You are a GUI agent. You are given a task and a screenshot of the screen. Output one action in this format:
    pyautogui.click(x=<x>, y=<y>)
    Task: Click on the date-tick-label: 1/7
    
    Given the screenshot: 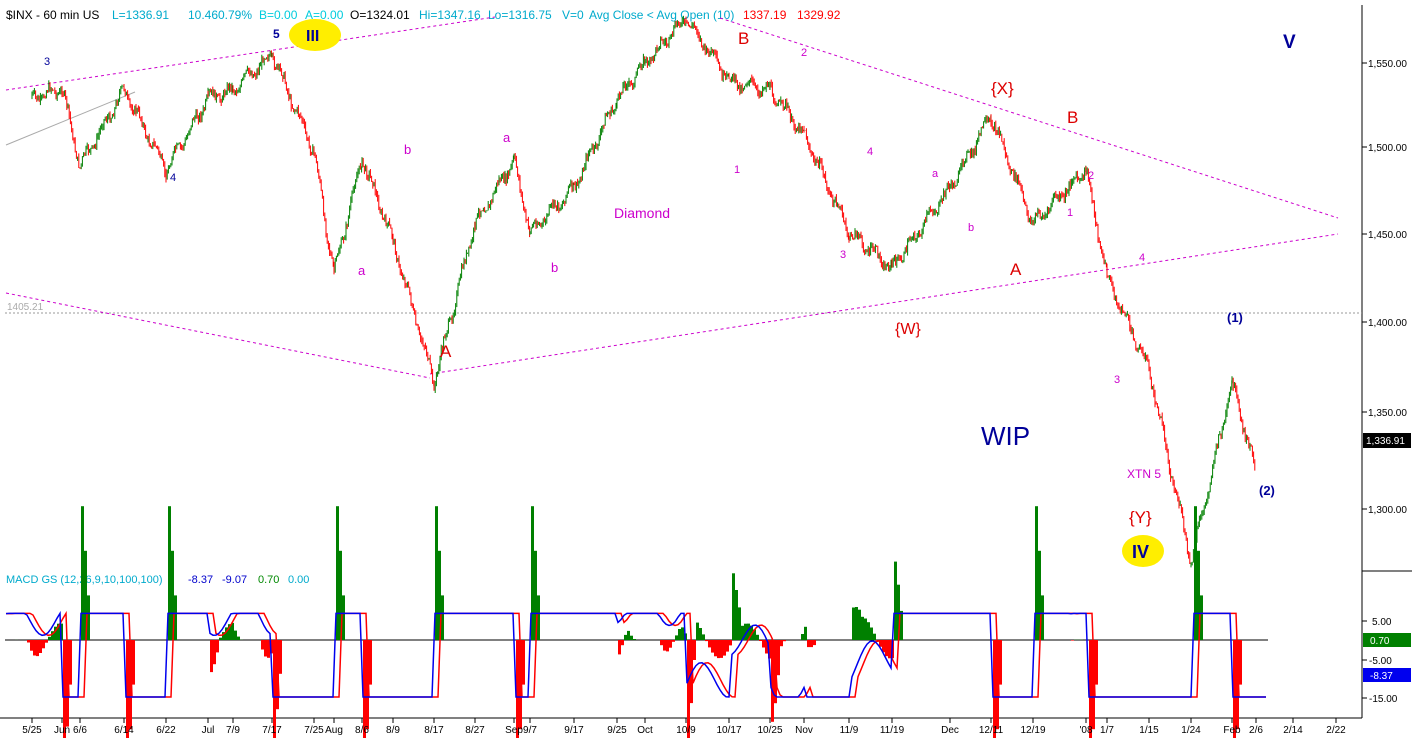 What is the action you would take?
    pyautogui.click(x=1107, y=730)
    